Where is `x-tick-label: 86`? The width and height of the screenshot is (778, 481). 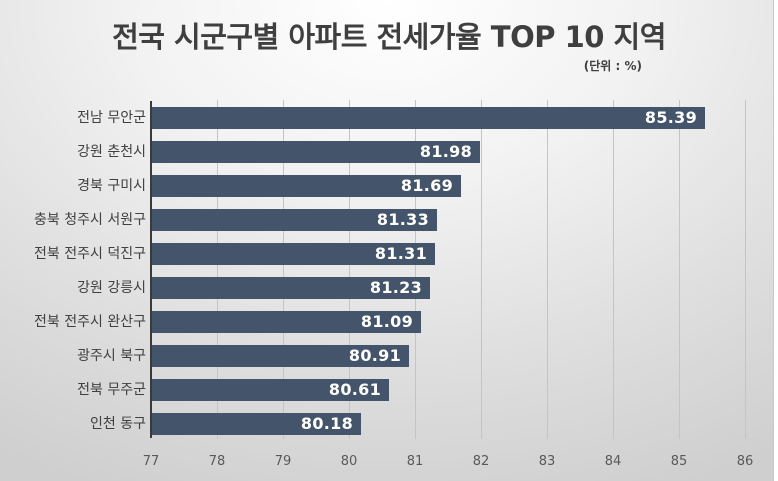
x-tick-label: 86 is located at coordinates (745, 461).